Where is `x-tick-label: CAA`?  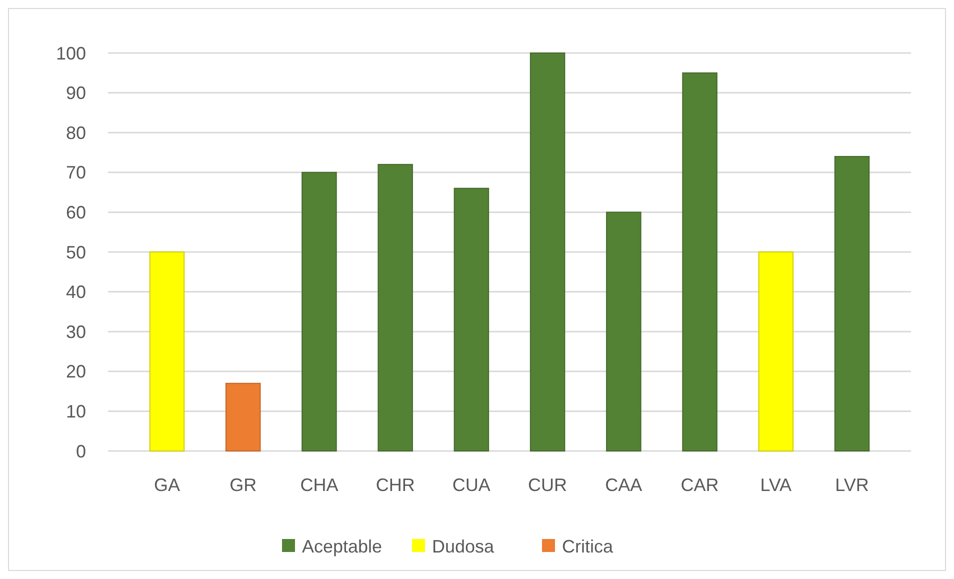
x-tick-label: CAA is located at coordinates (623, 485).